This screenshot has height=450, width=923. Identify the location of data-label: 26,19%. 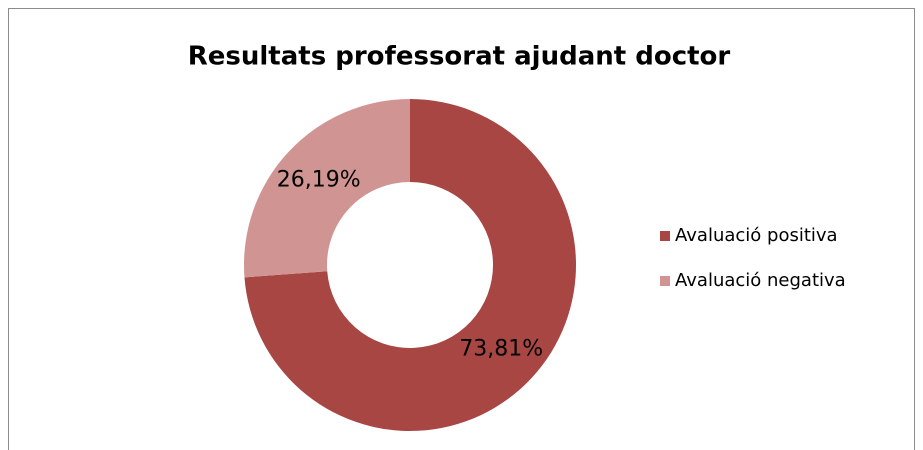
(319, 179).